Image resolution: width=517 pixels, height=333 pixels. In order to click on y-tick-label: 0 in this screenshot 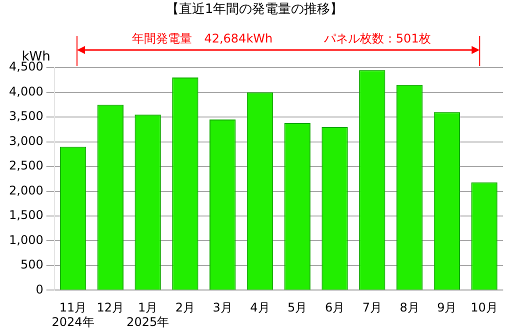, I will do `click(40, 289)`.